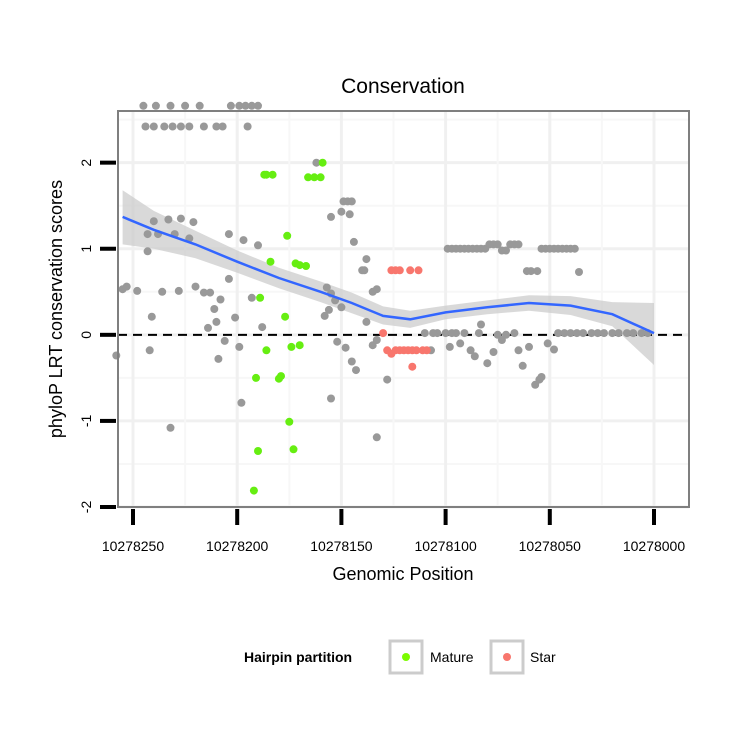 The height and width of the screenshot is (755, 750). Describe the element at coordinates (86, 163) in the screenshot. I see `y-tick-label: 2` at that location.